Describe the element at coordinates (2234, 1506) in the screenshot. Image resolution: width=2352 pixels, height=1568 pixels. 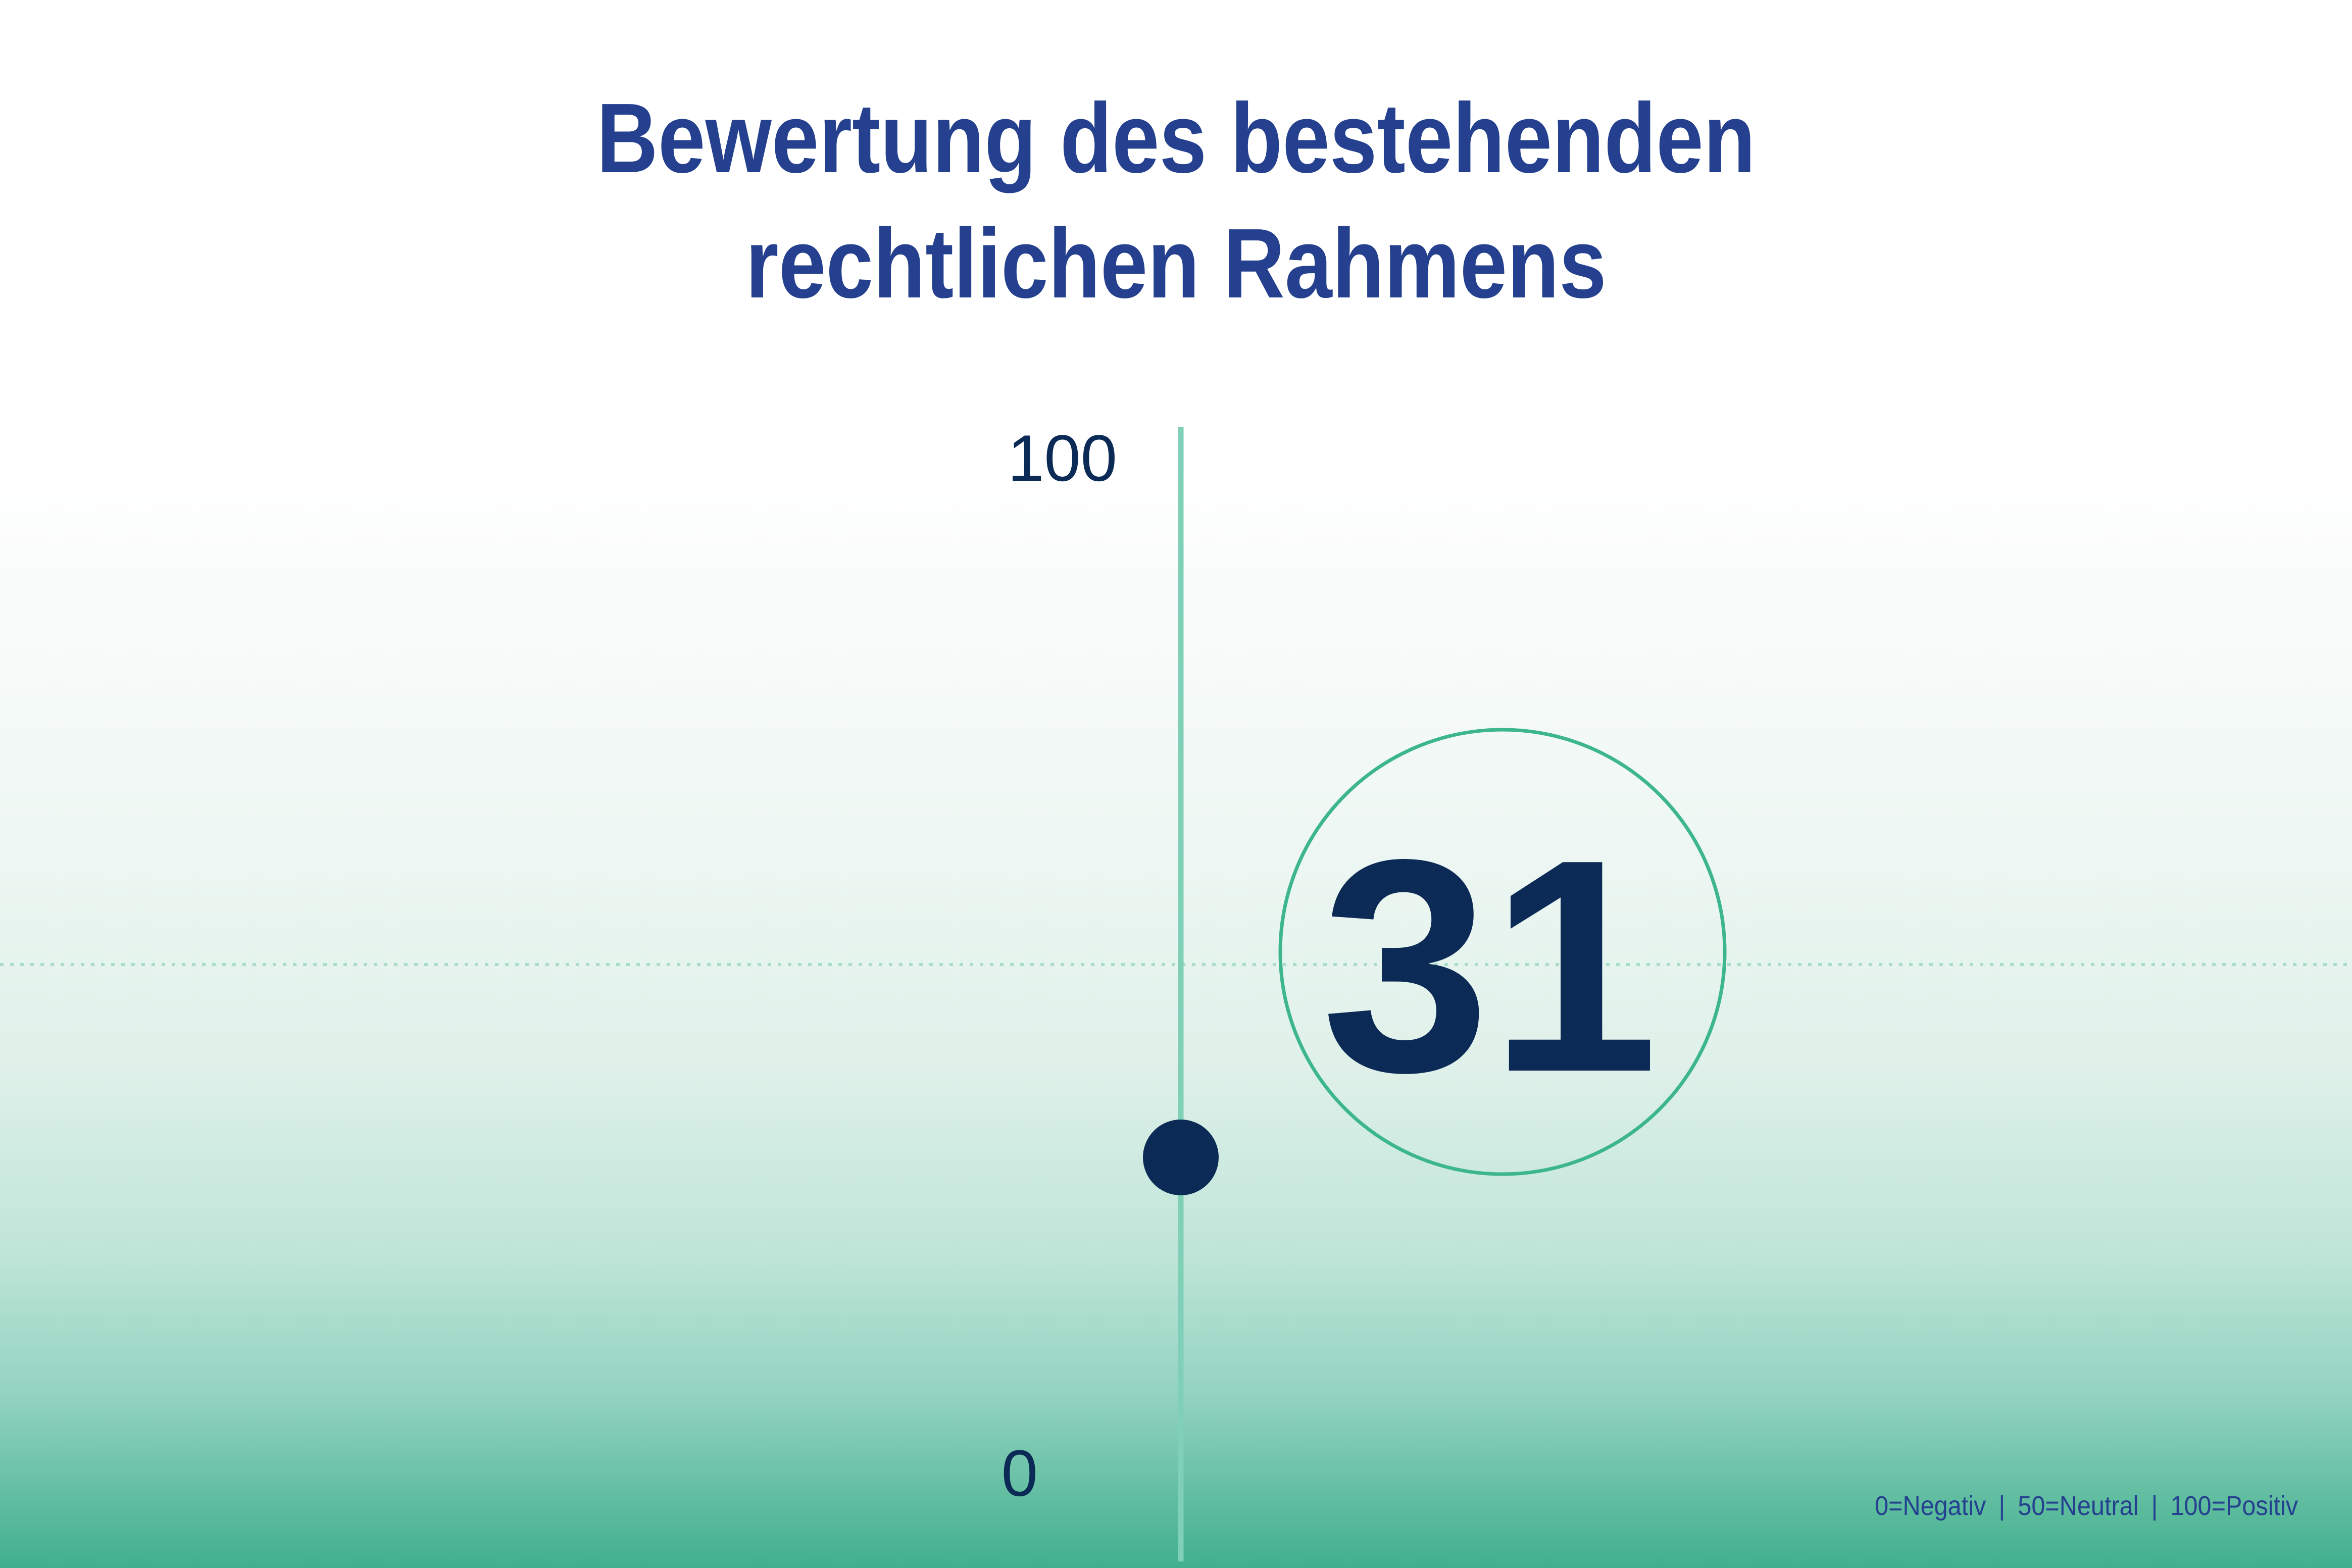
I see `legend-positive: 100=Positiv` at that location.